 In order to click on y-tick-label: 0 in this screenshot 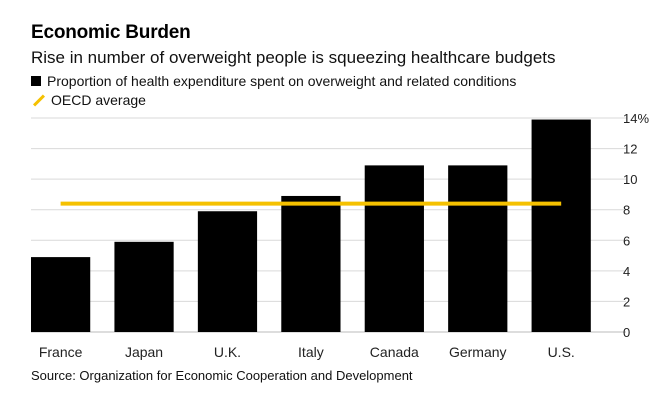, I will do `click(626, 332)`.